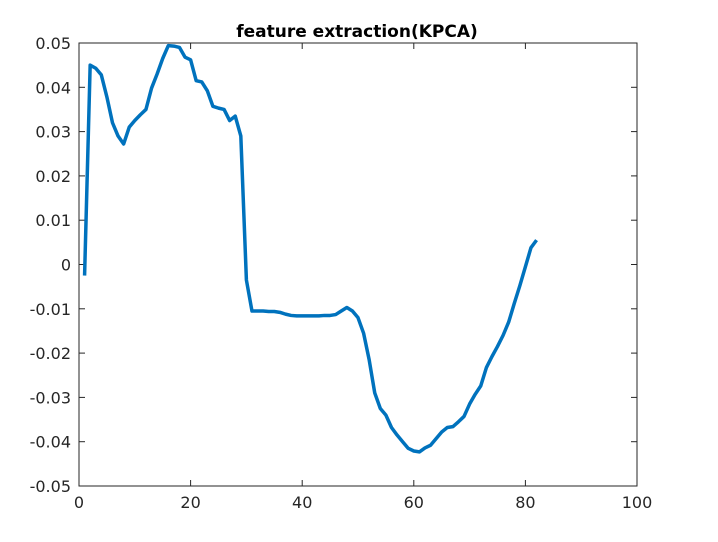  Describe the element at coordinates (50, 442) in the screenshot. I see `y-tick-label: -0.04` at that location.